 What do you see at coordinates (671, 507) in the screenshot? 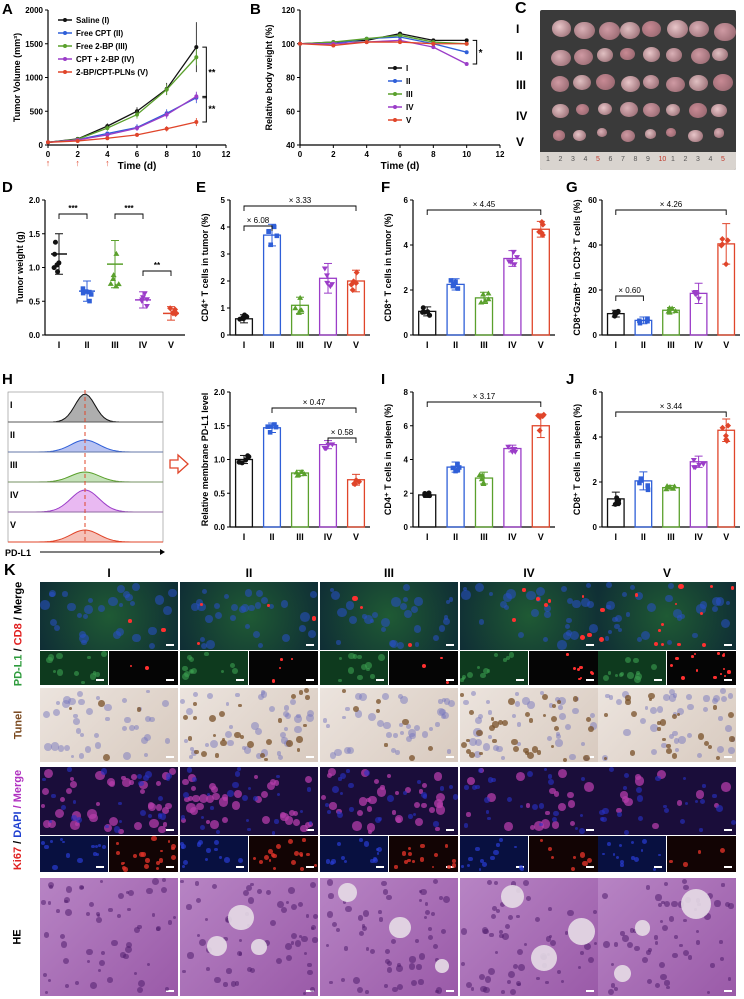
I see `bar` at bounding box center [671, 507].